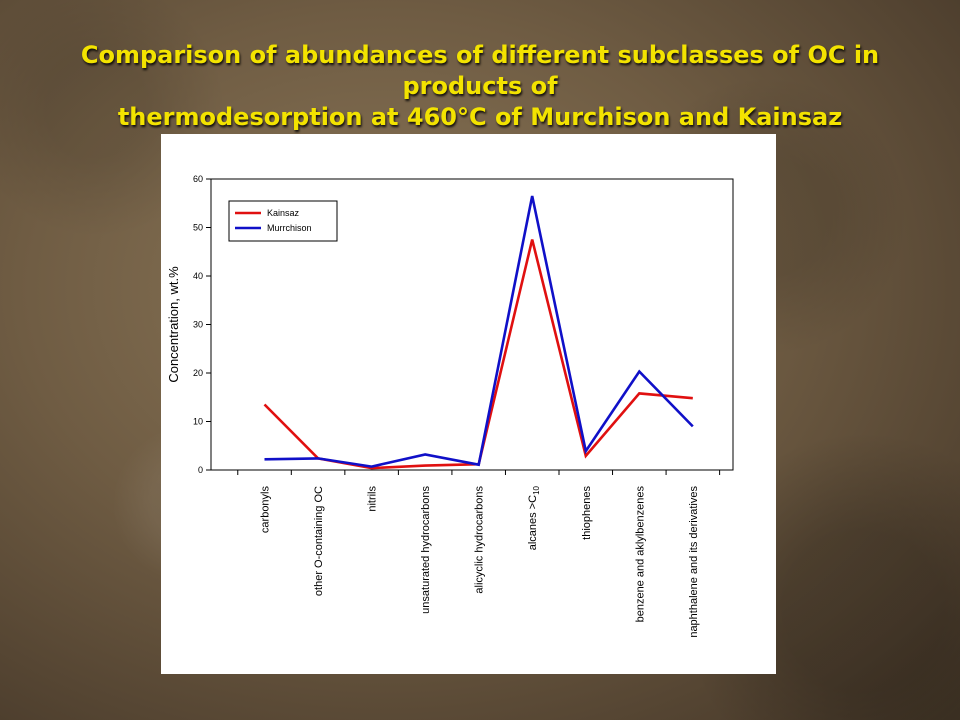 Image resolution: width=960 pixels, height=720 pixels. Describe the element at coordinates (198, 373) in the screenshot. I see `y-tick-label: 20` at that location.